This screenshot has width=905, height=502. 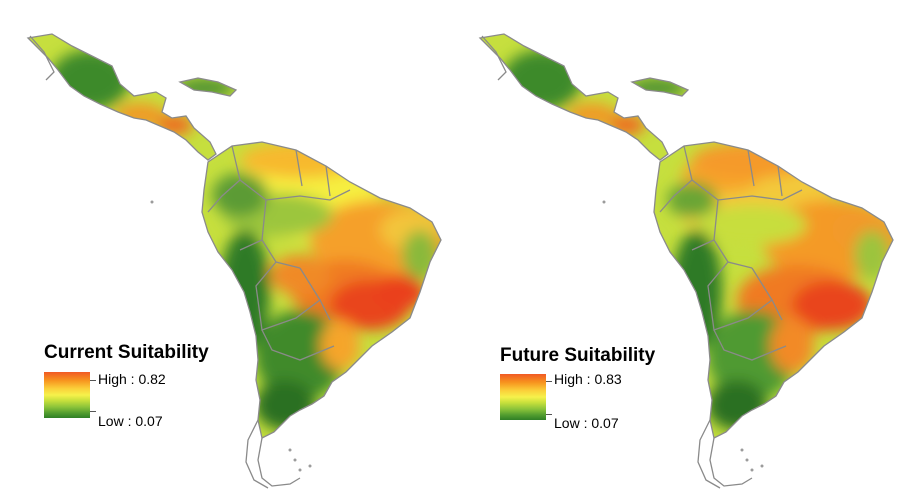 What do you see at coordinates (126, 352) in the screenshot?
I see `legend-title: Current Suitability` at bounding box center [126, 352].